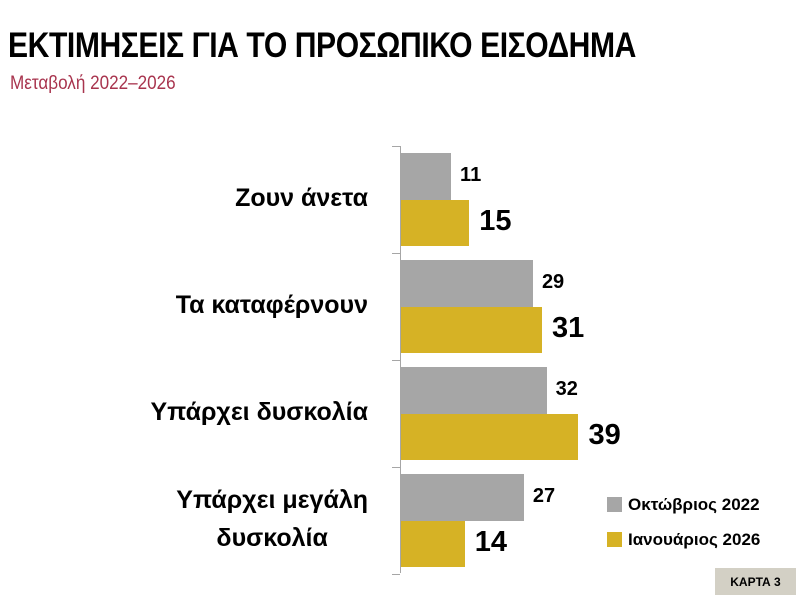 This screenshot has height=600, width=800. What do you see at coordinates (694, 539) in the screenshot?
I see `legend-label: Ιανουάριος 2026` at bounding box center [694, 539].